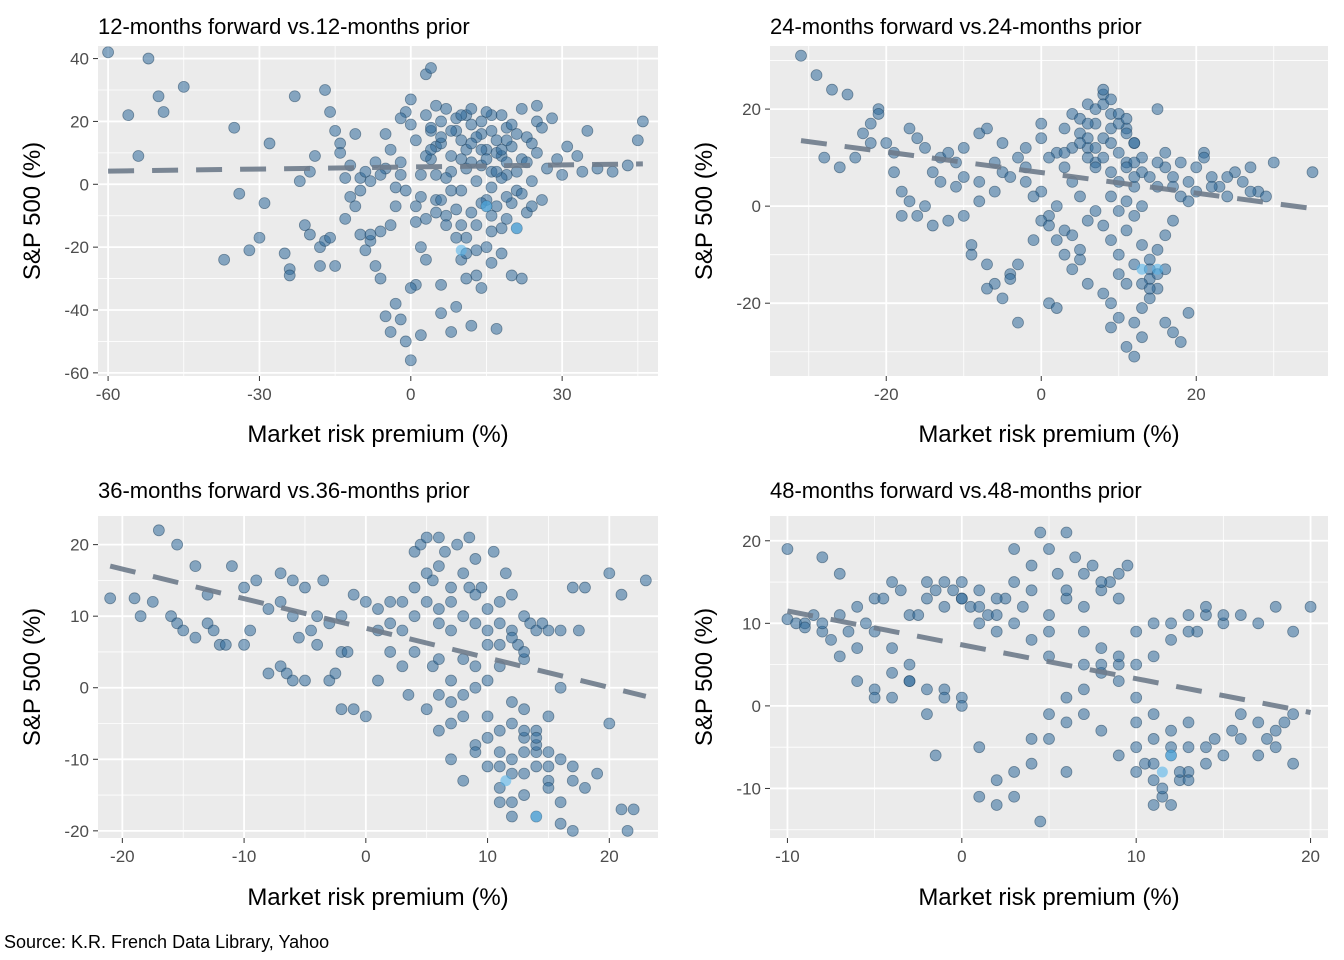 This screenshot has width=1344, height=960. Describe the element at coordinates (1048, 434) in the screenshot. I see `x-axis-label: Market risk premium (%)` at that location.